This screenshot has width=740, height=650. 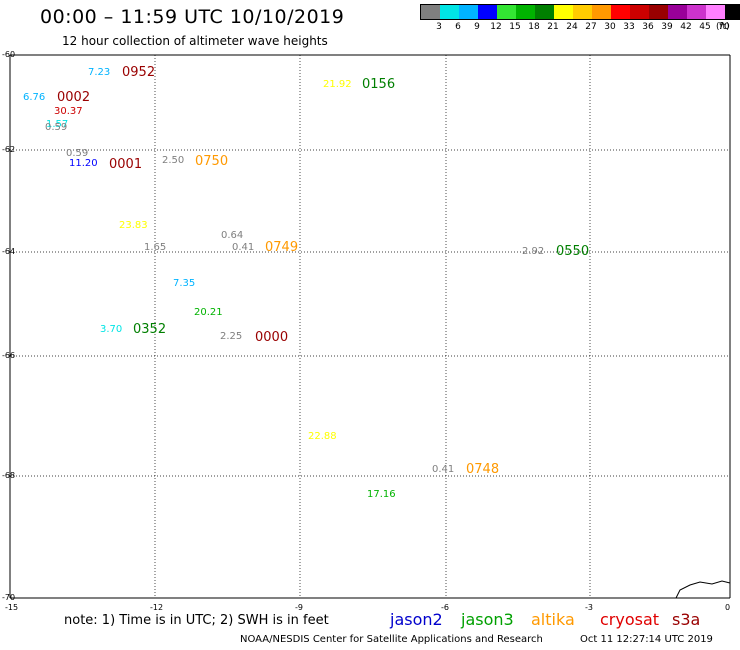 I want to click on wave-height-value: 7.23, so click(x=99, y=72).